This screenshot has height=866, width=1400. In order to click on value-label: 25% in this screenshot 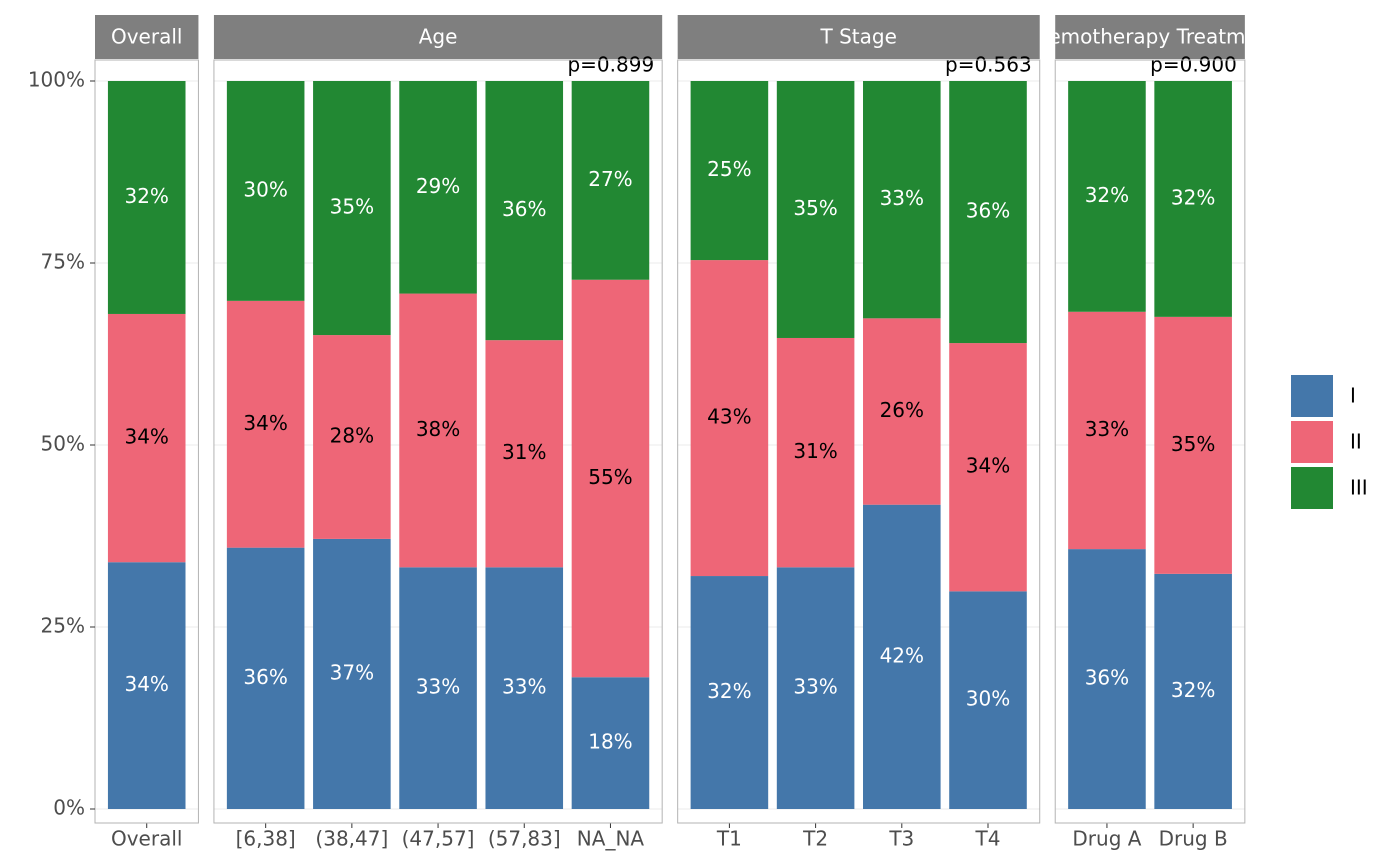, I will do `click(729, 169)`.